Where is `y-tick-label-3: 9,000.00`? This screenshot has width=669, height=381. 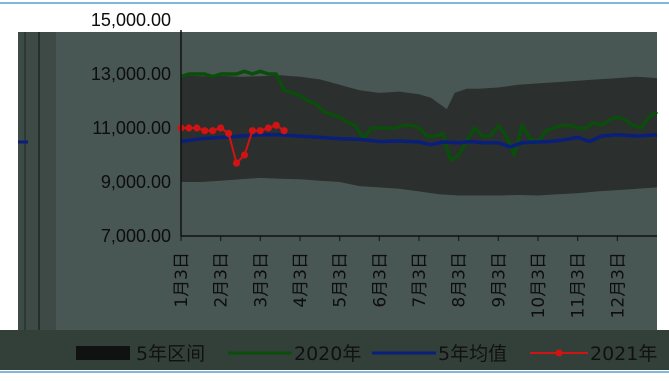
y-tick-label-3: 9,000.00 is located at coordinates (136, 182).